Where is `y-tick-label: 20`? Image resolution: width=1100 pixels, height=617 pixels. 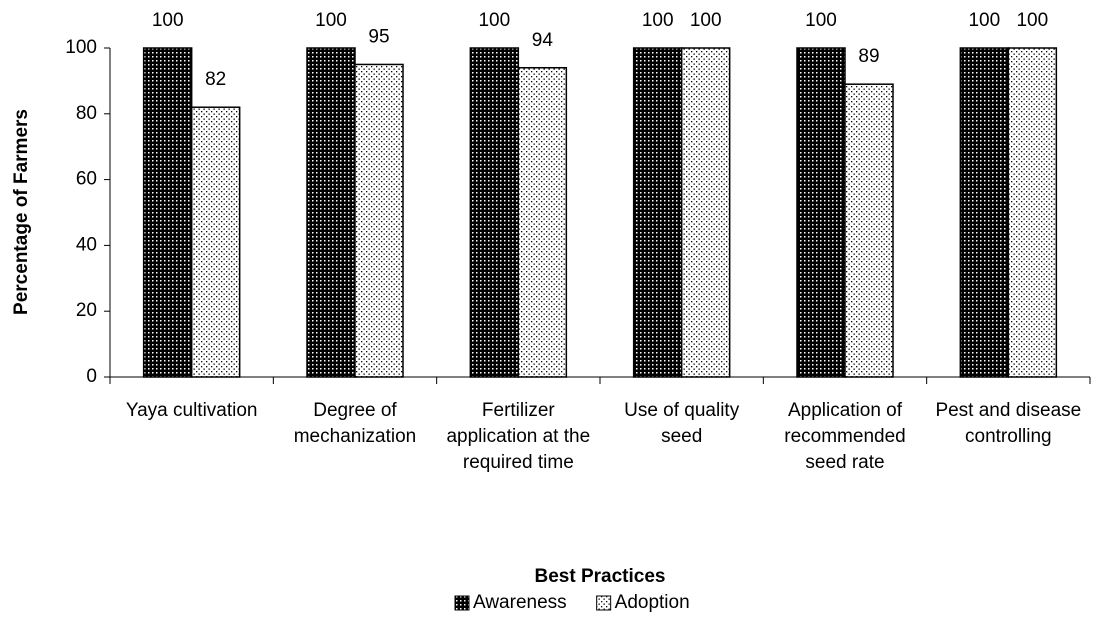 y-tick-label: 20 is located at coordinates (86, 310).